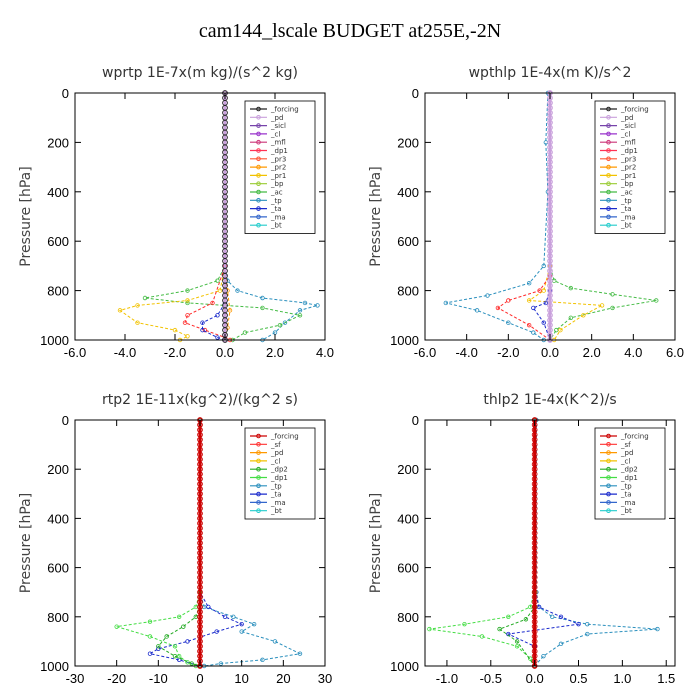 The width and height of the screenshot is (700, 700). I want to click on legend-label: _pr3, so click(628, 159).